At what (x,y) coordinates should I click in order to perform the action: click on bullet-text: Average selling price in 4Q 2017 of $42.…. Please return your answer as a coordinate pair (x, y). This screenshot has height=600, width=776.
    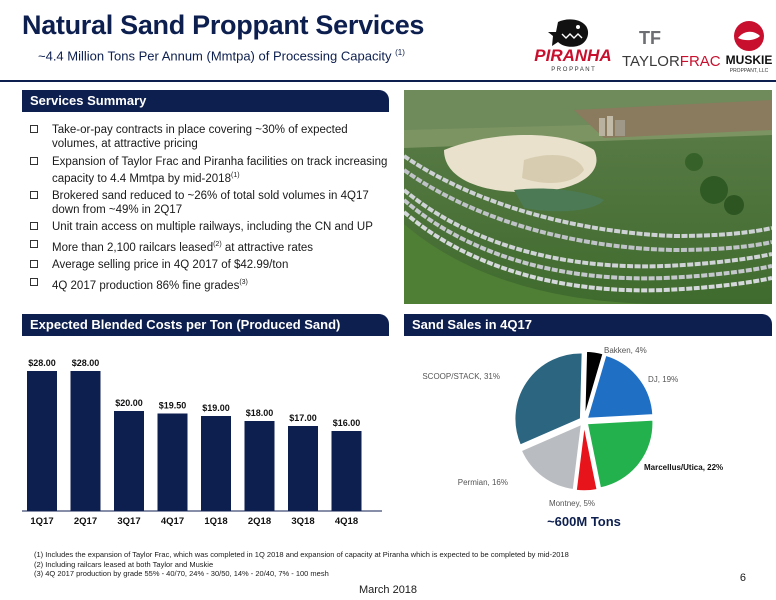
    Looking at the image, I should click on (170, 265).